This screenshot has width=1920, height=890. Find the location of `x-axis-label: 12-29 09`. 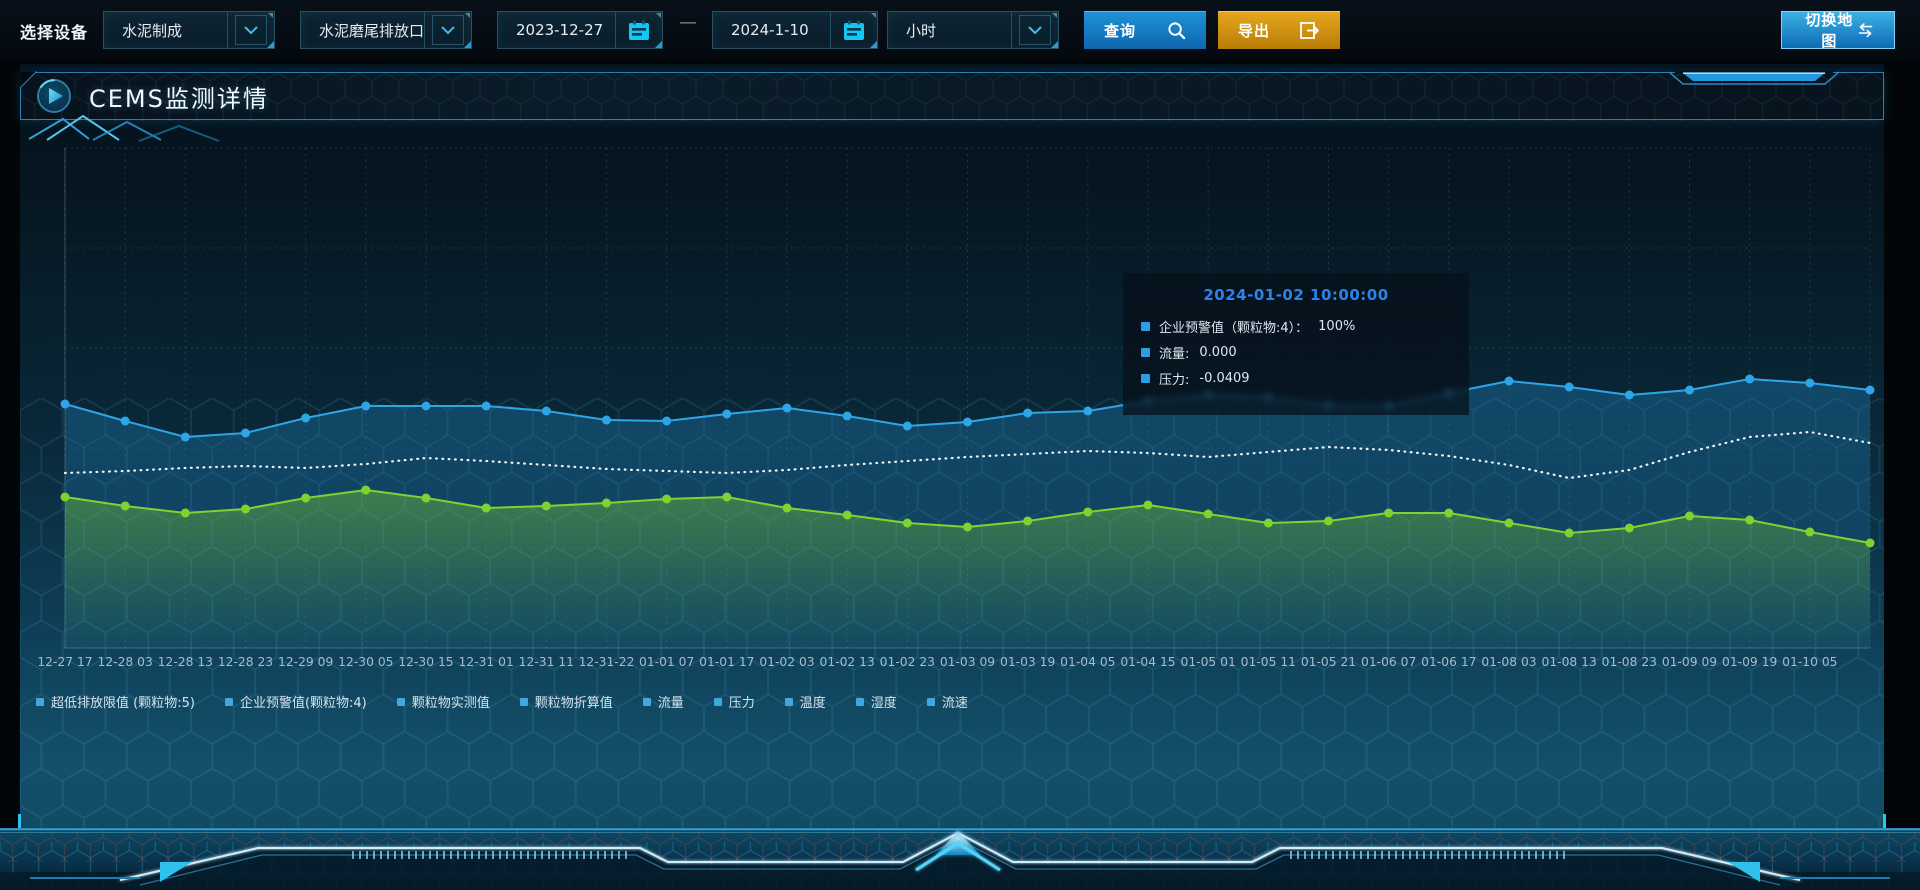

x-axis-label: 12-29 09 is located at coordinates (305, 662).